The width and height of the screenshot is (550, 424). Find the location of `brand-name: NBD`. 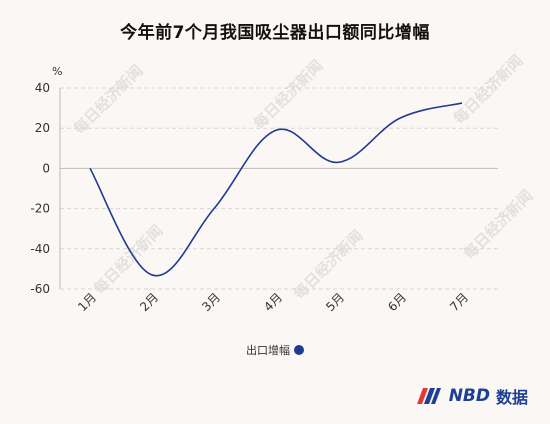

brand-name: NBD is located at coordinates (469, 396).